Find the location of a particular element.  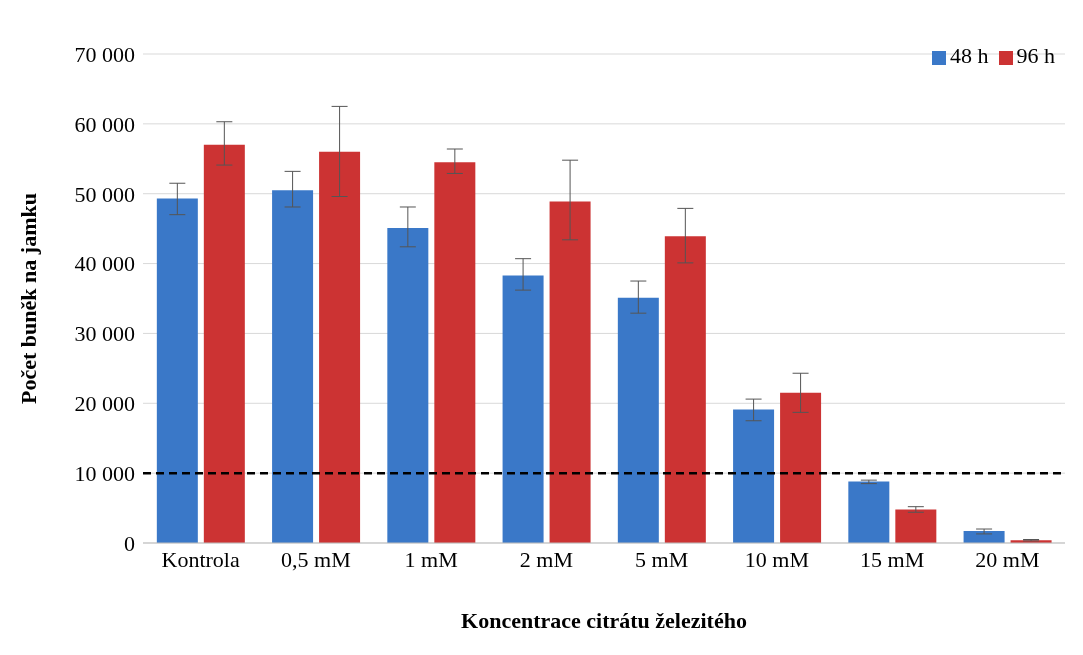

y-axis-title: Počet buněk na jamku is located at coordinates (28, 298).